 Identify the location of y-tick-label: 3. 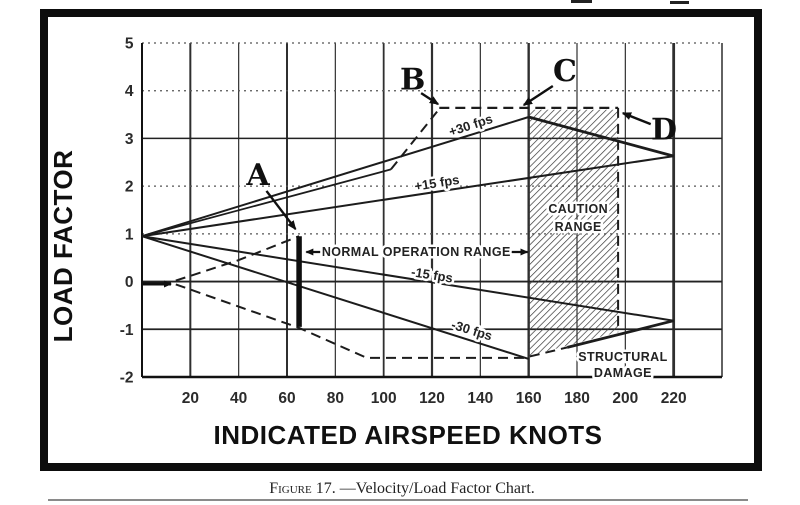
(129, 139).